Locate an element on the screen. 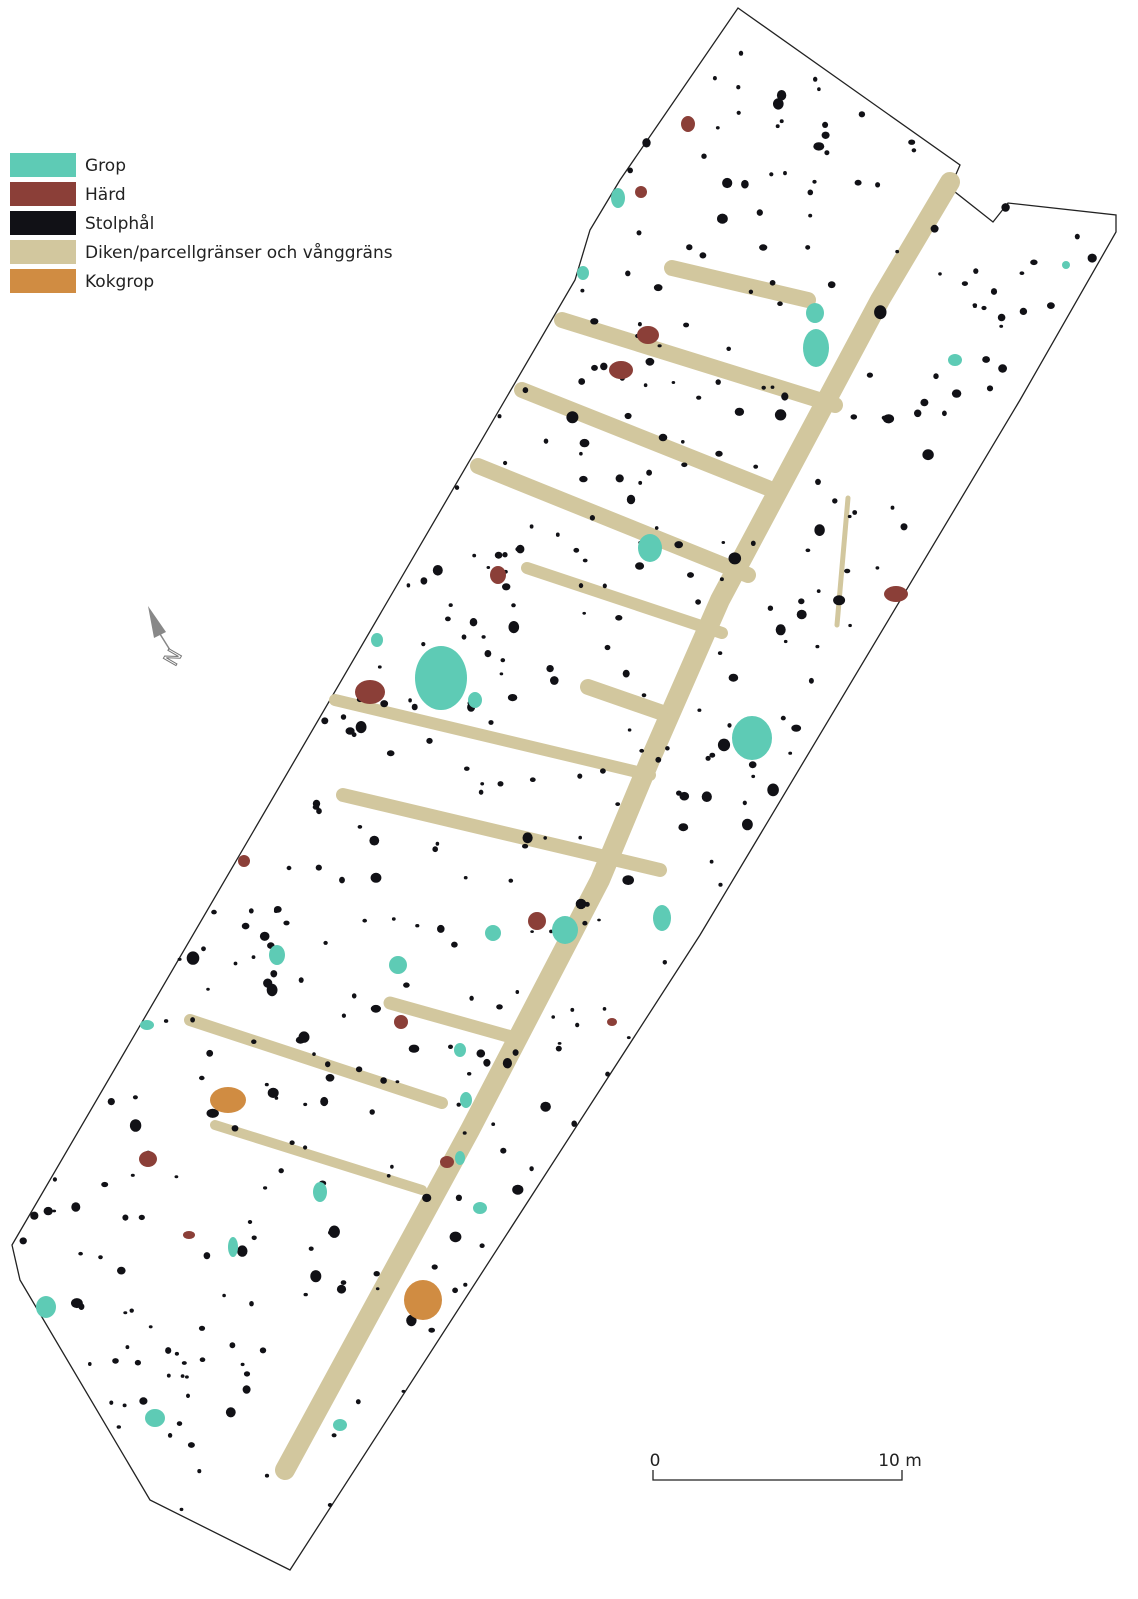  legend-label: Stolphål is located at coordinates (119, 223).